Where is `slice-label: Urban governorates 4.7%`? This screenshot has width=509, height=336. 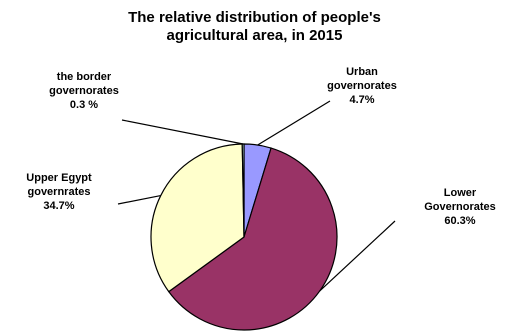
slice-label: Urban governorates 4.7% is located at coordinates (362, 86).